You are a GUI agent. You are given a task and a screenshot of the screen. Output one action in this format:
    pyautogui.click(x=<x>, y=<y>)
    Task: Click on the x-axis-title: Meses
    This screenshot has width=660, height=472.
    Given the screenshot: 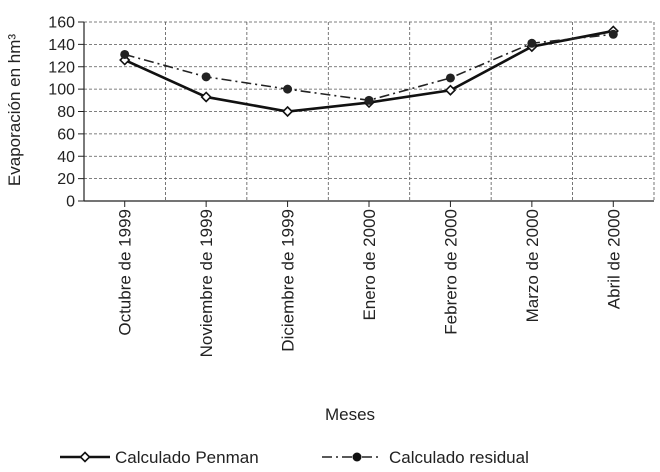 What is the action you would take?
    pyautogui.click(x=350, y=414)
    